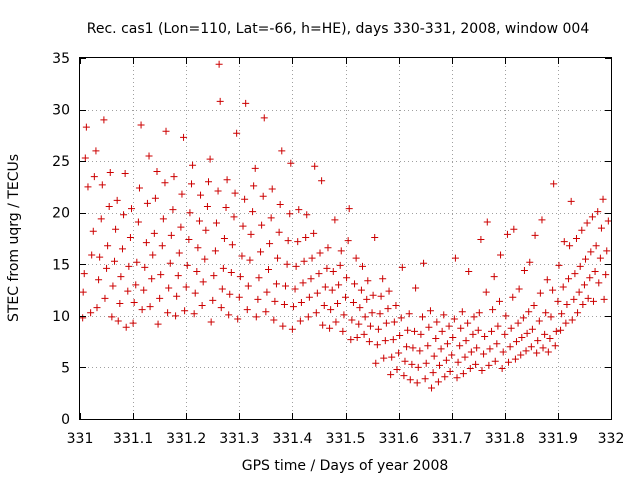  I want to click on y-tick-label: 30, so click(61, 111).